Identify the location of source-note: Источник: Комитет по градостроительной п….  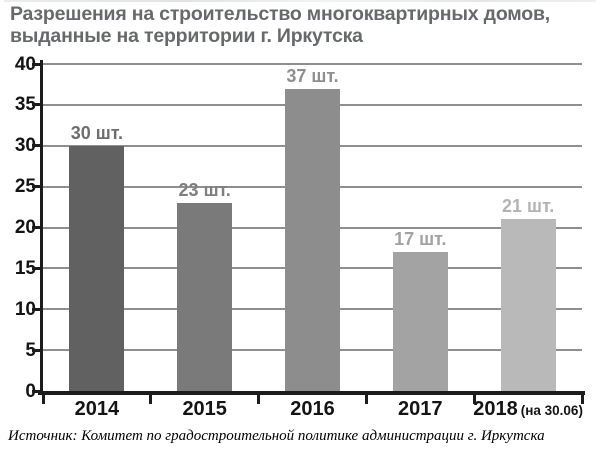
(276, 436).